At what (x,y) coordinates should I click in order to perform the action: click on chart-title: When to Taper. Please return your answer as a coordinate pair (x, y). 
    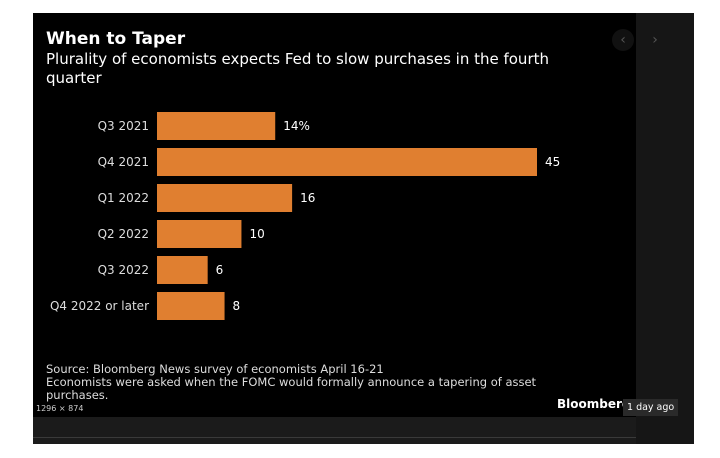
    Looking at the image, I should click on (116, 39).